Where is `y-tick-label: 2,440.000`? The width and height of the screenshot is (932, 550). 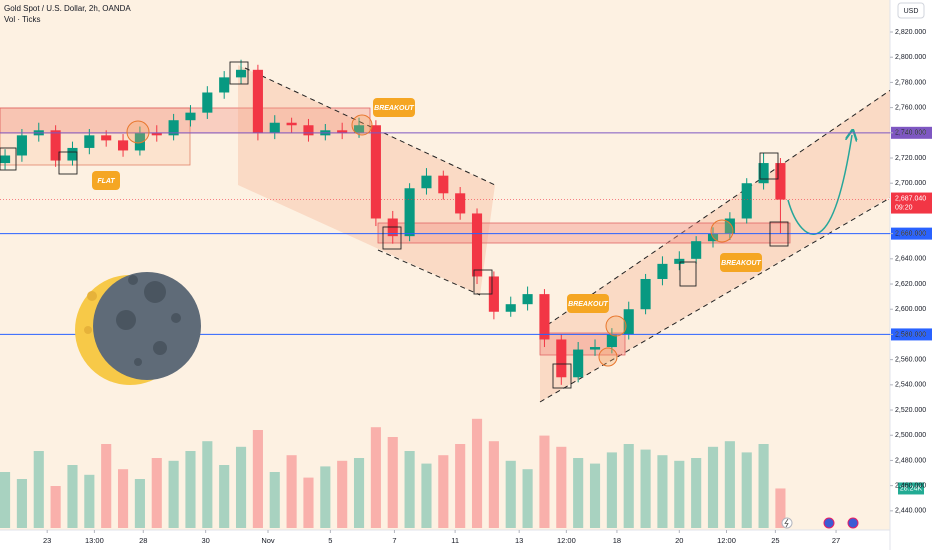 y-tick-label: 2,440.000 is located at coordinates (910, 511).